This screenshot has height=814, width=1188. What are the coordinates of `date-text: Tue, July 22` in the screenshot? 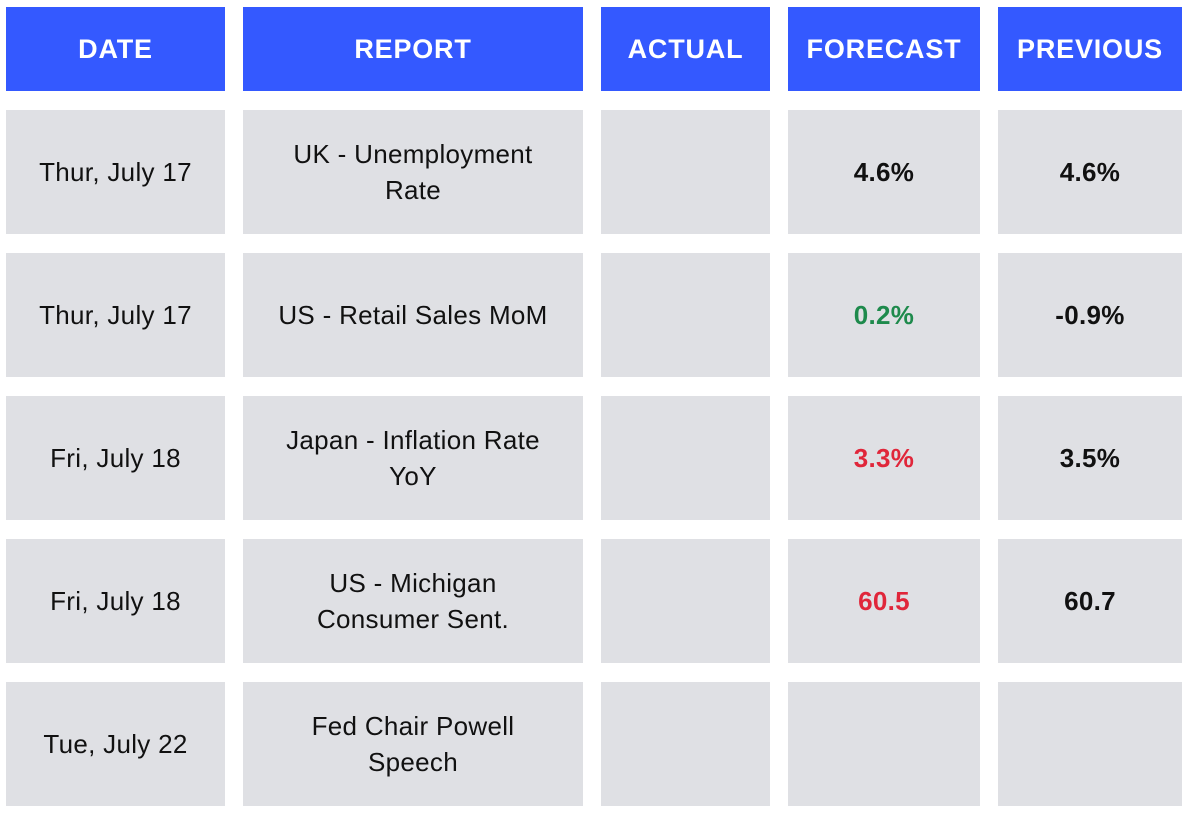 It's located at (115, 744).